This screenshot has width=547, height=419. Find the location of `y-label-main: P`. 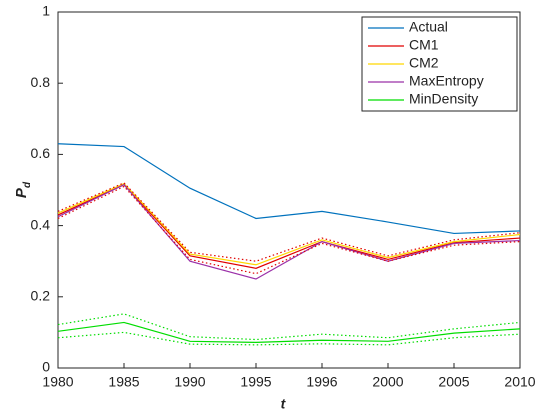

y-label-main: P is located at coordinates (21, 192).